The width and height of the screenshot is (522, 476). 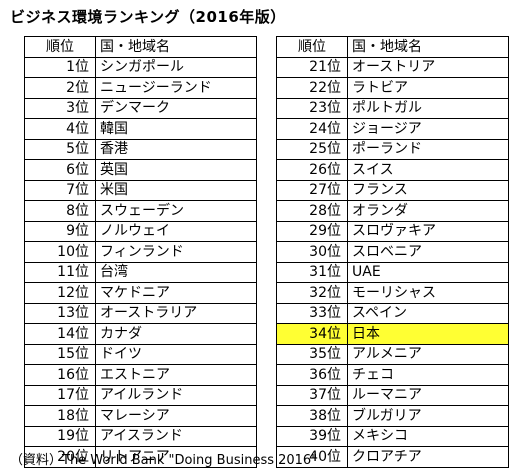 I want to click on country-cell: ブルガリア, so click(x=428, y=416).